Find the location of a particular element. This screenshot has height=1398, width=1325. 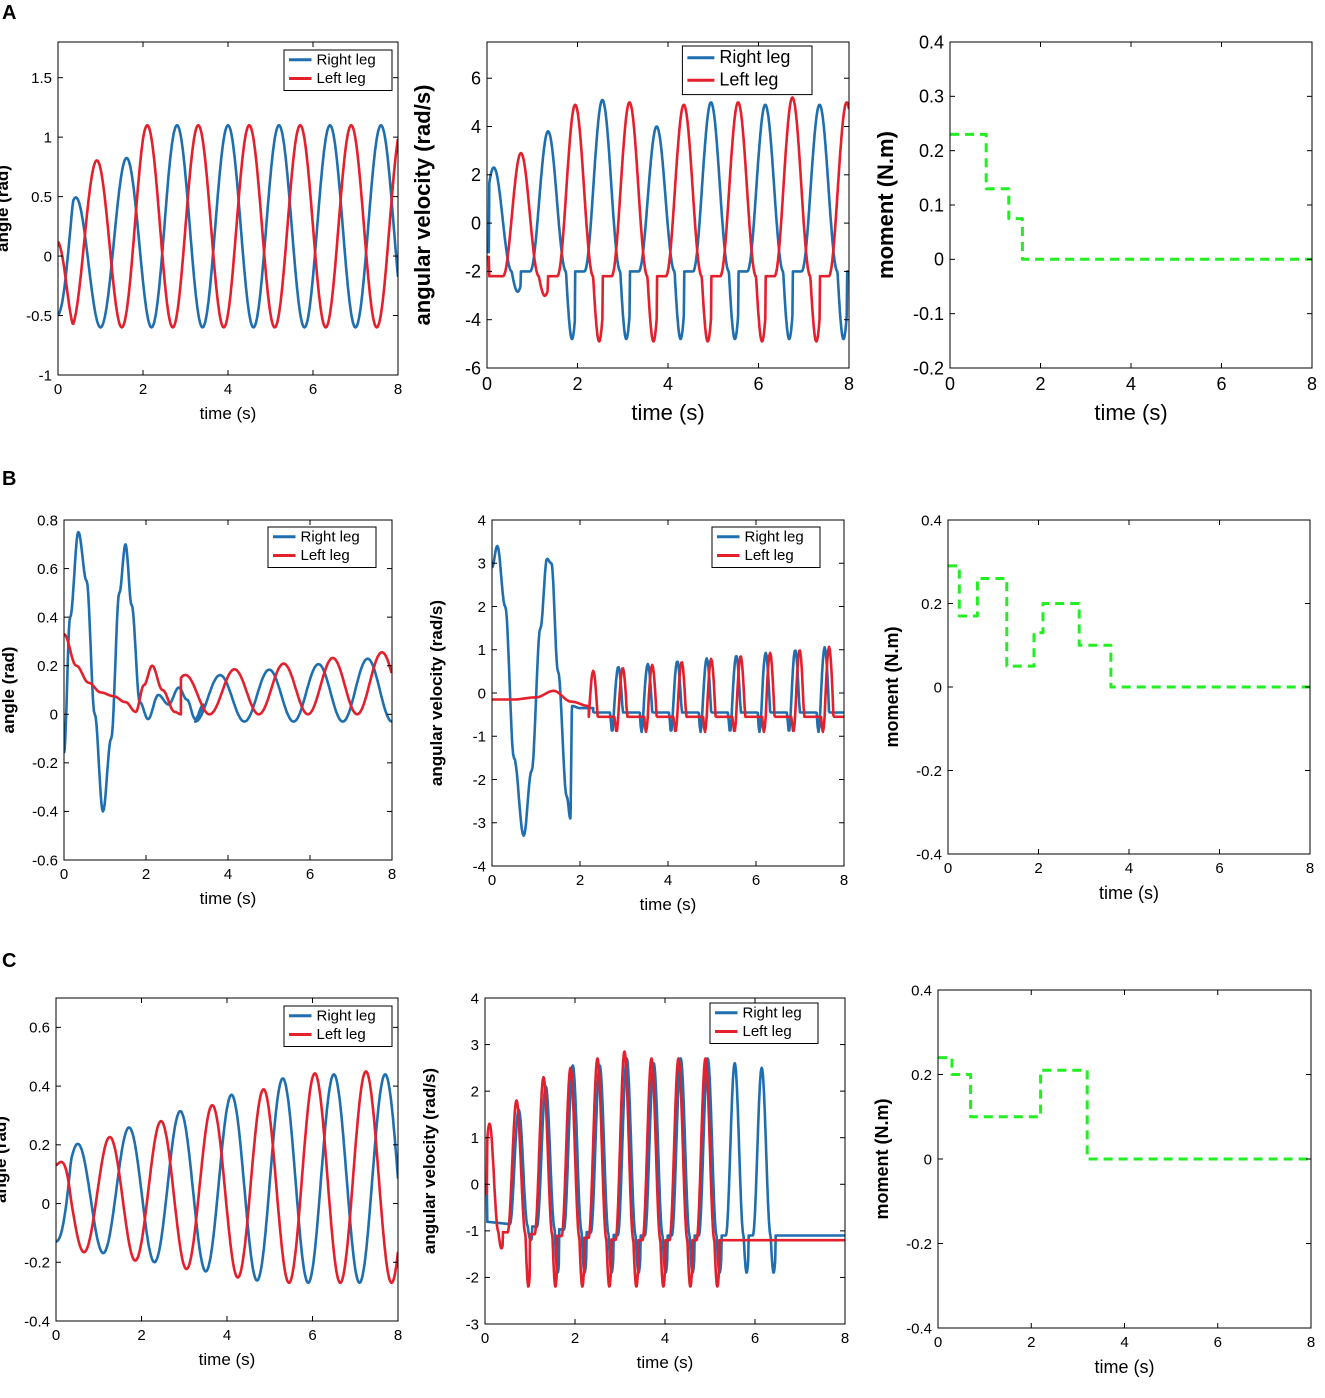

y-tick-label: -3 is located at coordinates (472, 1324).